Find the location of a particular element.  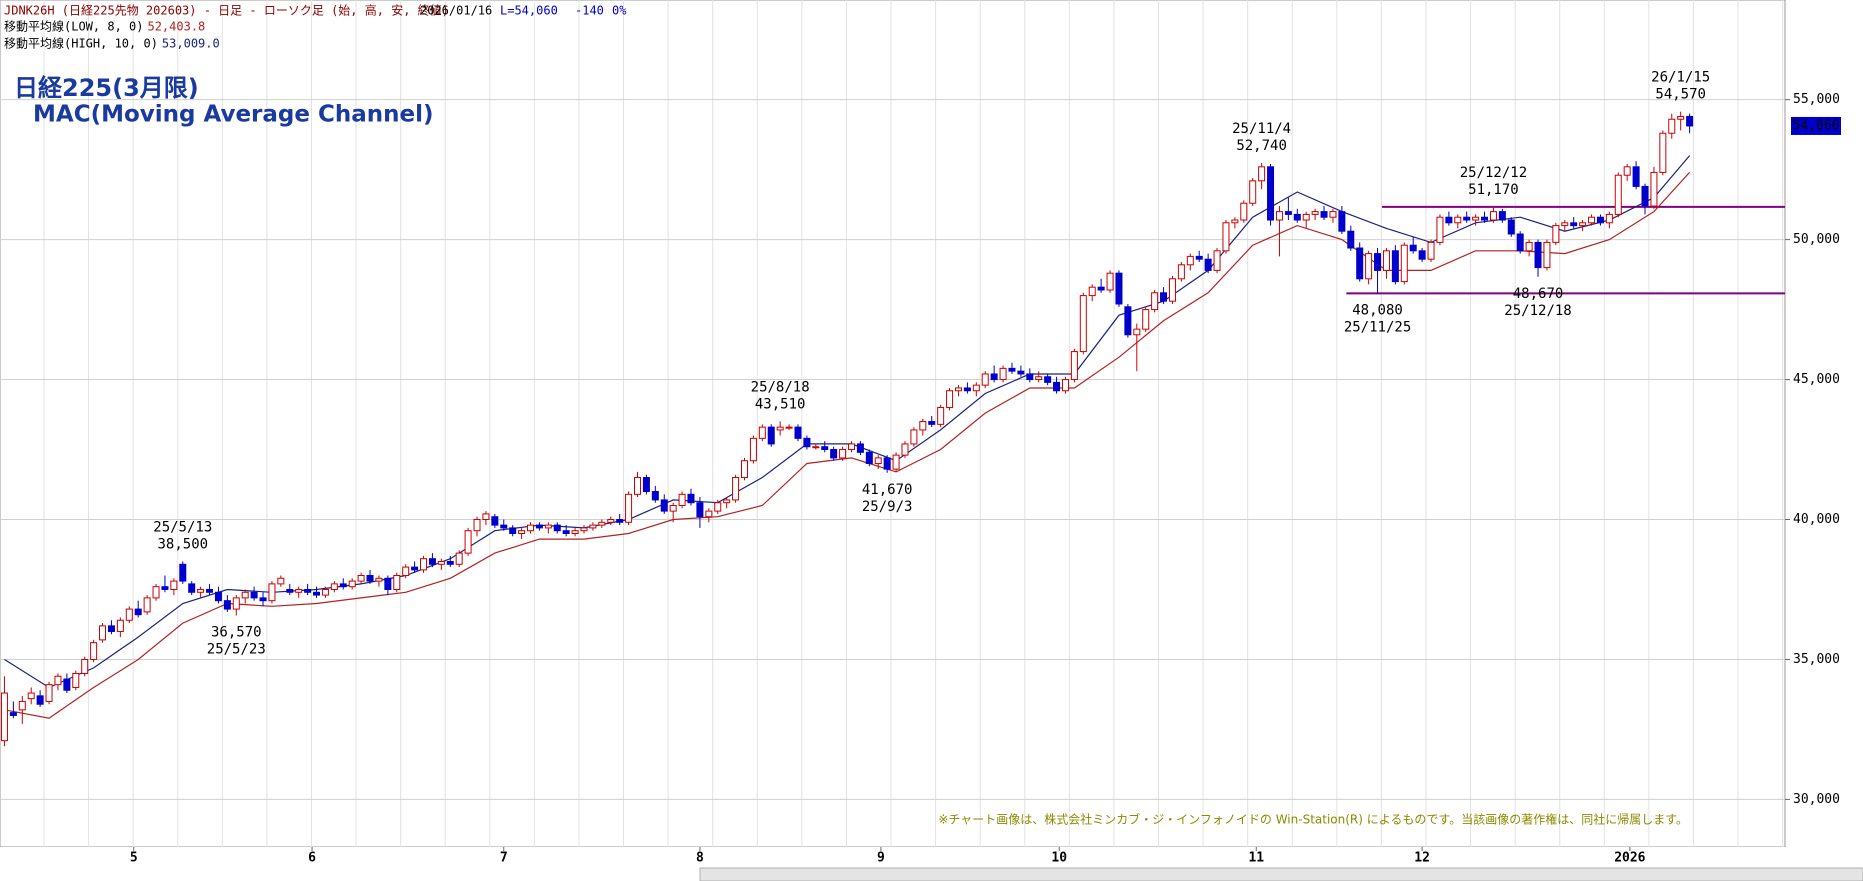

x-tick-label: 10 is located at coordinates (1059, 858).